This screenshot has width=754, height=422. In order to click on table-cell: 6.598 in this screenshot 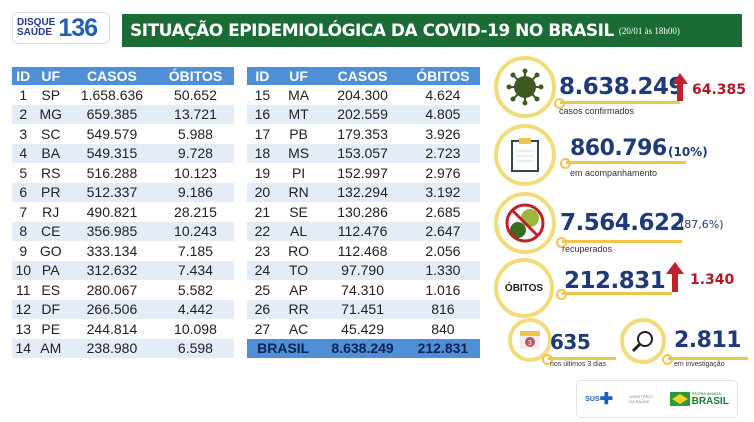, I will do `click(195, 348)`.